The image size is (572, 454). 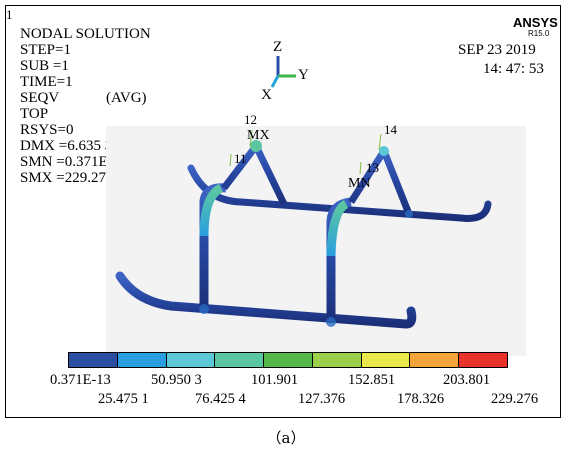 I want to click on legend-label-bottom: 127.376, so click(x=322, y=399).